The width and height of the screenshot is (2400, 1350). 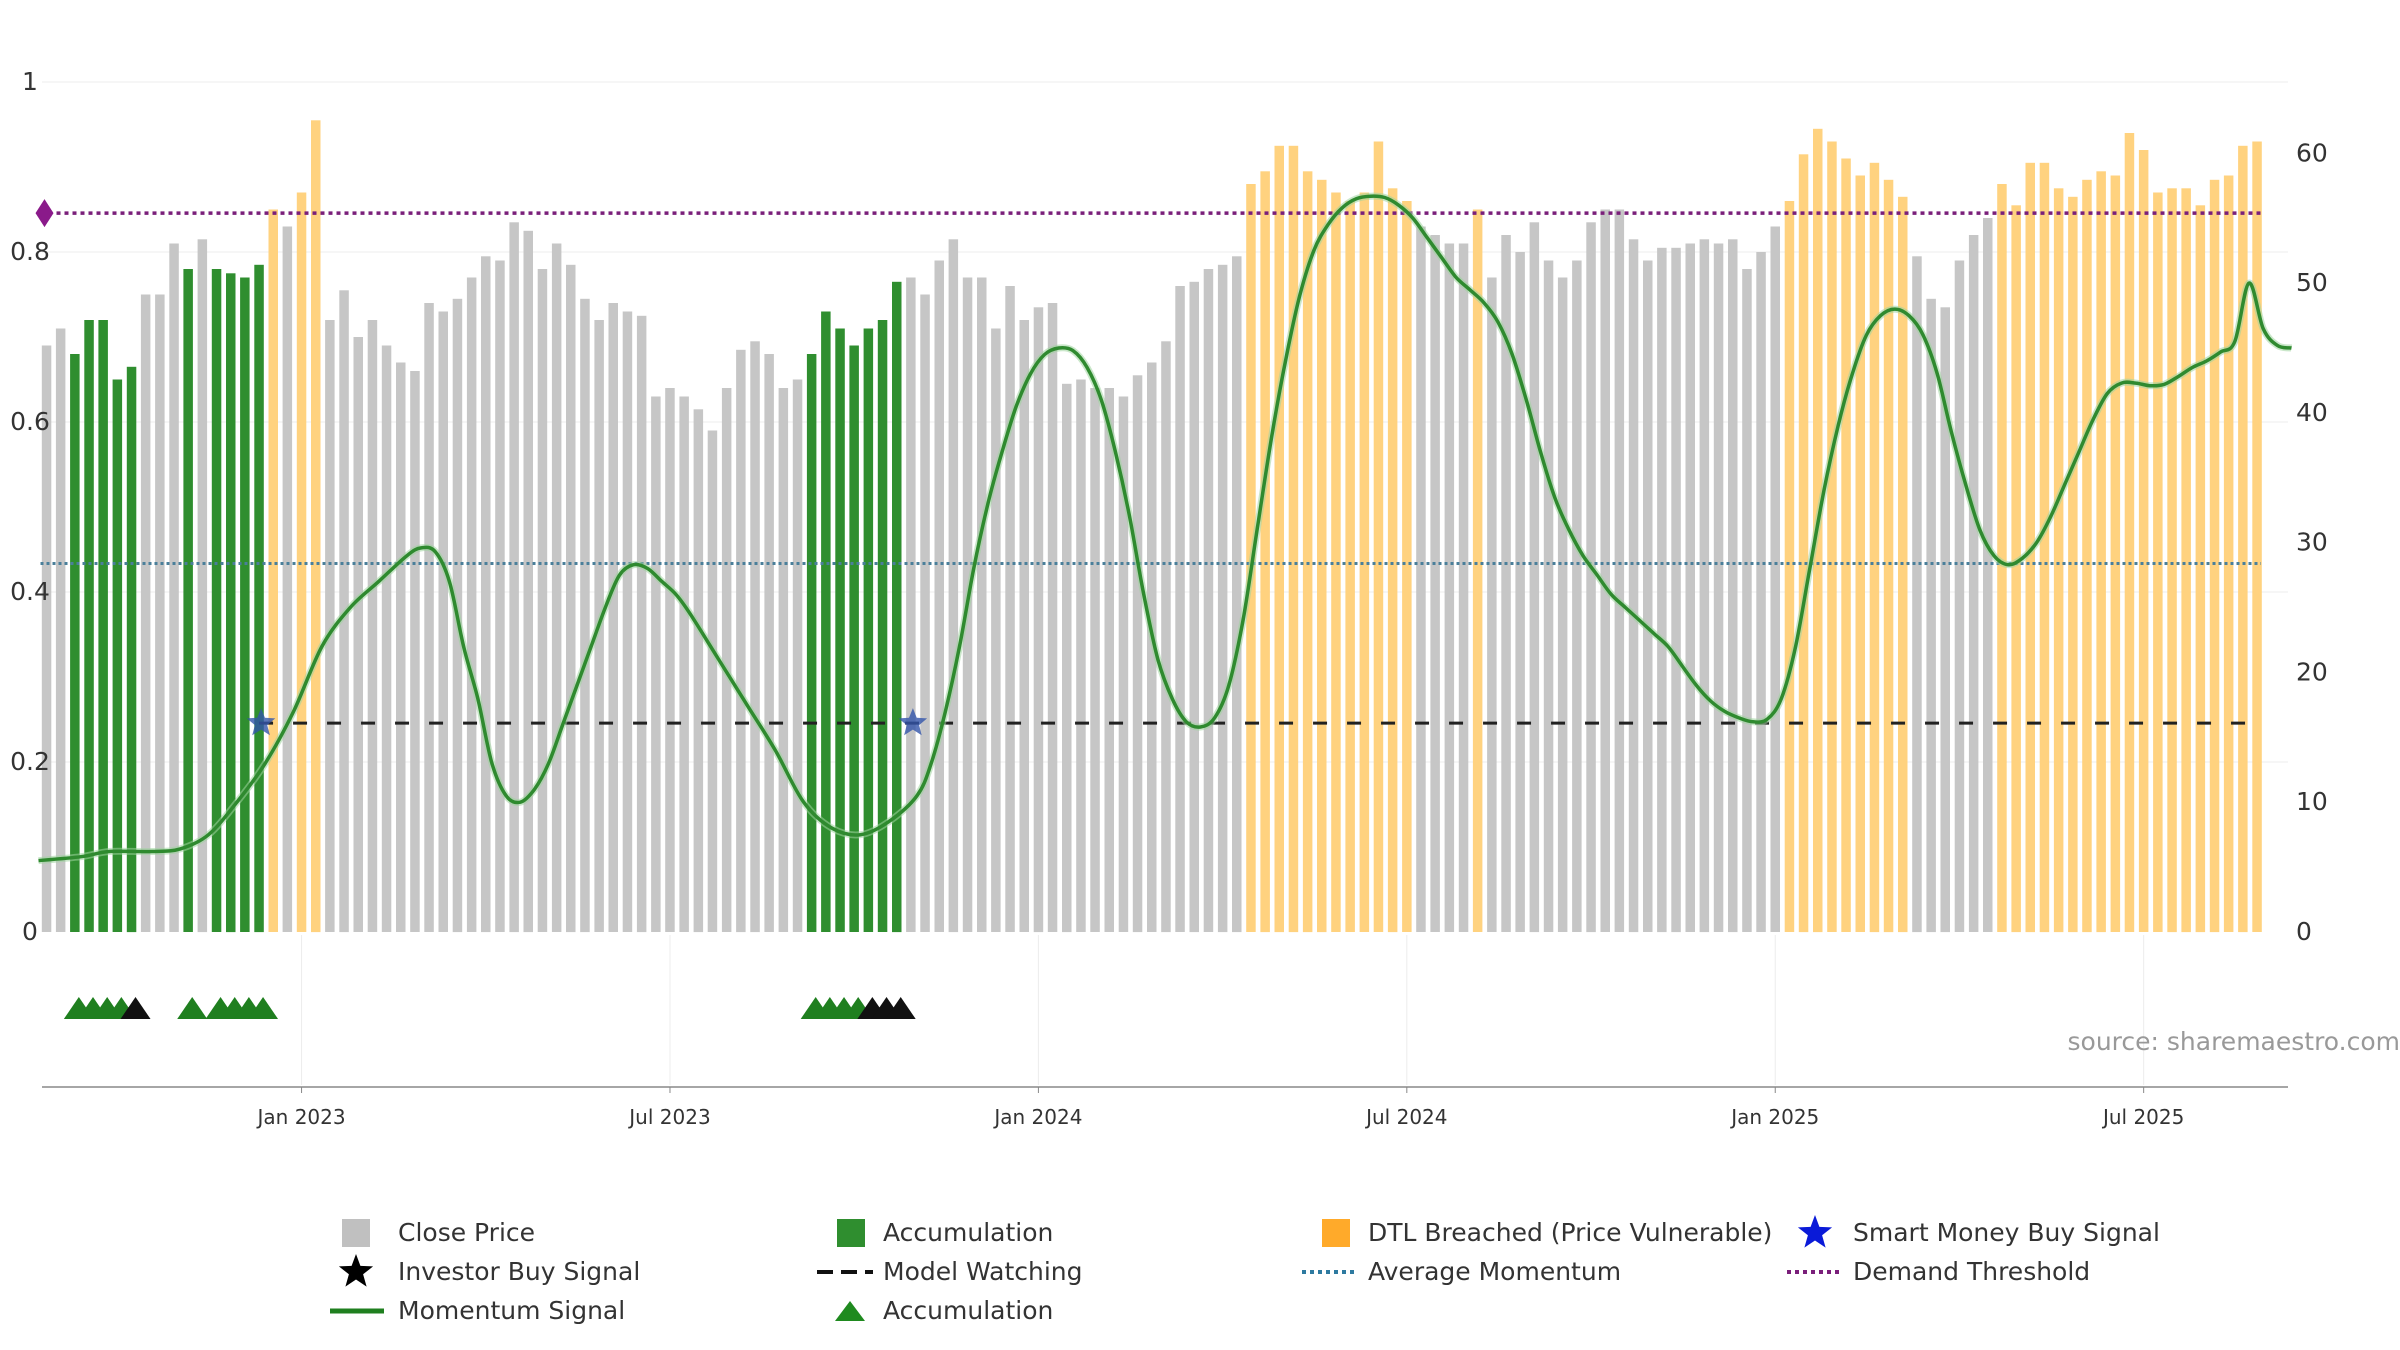 What do you see at coordinates (44, 213) in the screenshot?
I see `demand-threshold-marker` at bounding box center [44, 213].